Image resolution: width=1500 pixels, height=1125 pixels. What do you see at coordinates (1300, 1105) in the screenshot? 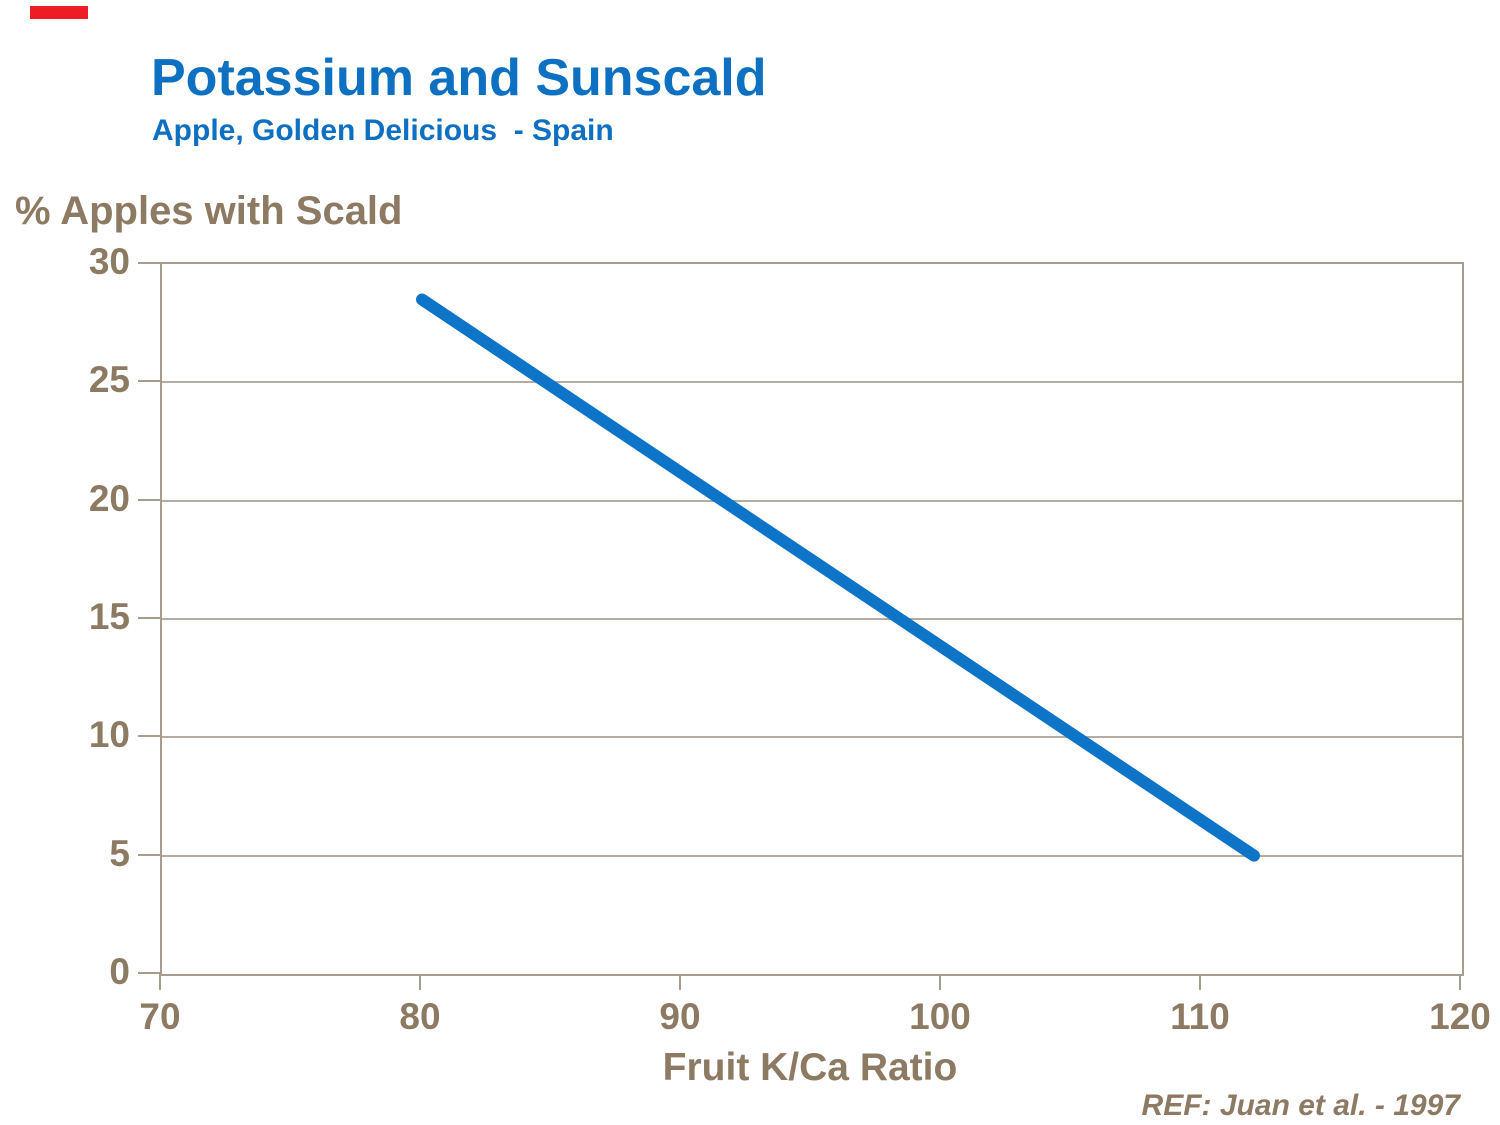
I see `reference-citation: REF: Juan et al. - 1997` at bounding box center [1300, 1105].